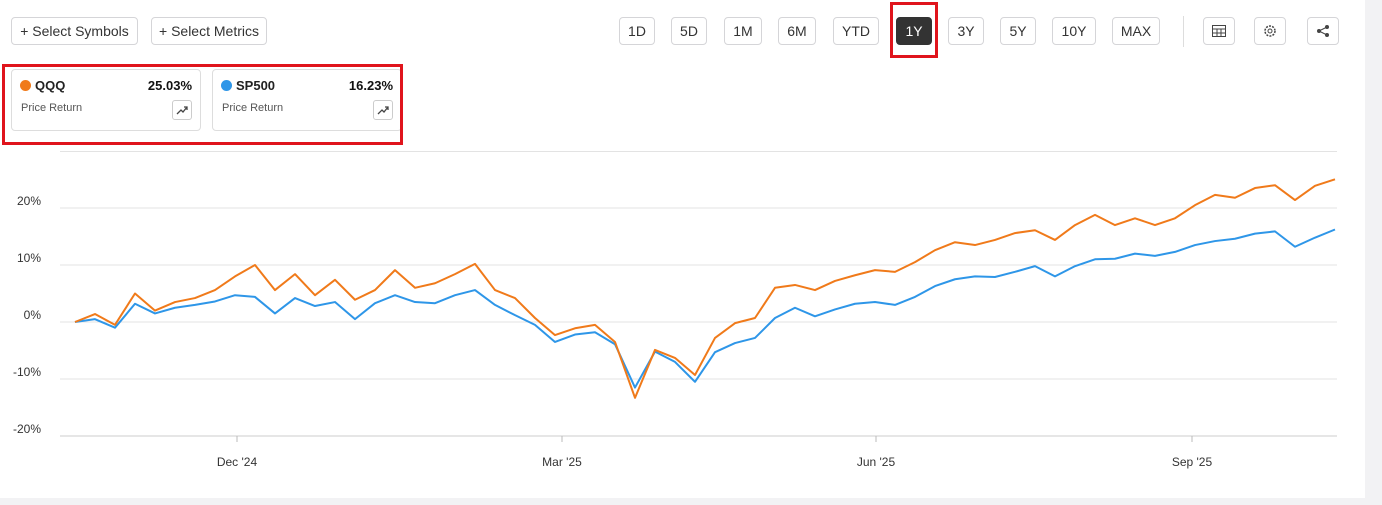 The width and height of the screenshot is (1382, 505). I want to click on legend-card: QQQ 25.03% Price Return, so click(106, 100).